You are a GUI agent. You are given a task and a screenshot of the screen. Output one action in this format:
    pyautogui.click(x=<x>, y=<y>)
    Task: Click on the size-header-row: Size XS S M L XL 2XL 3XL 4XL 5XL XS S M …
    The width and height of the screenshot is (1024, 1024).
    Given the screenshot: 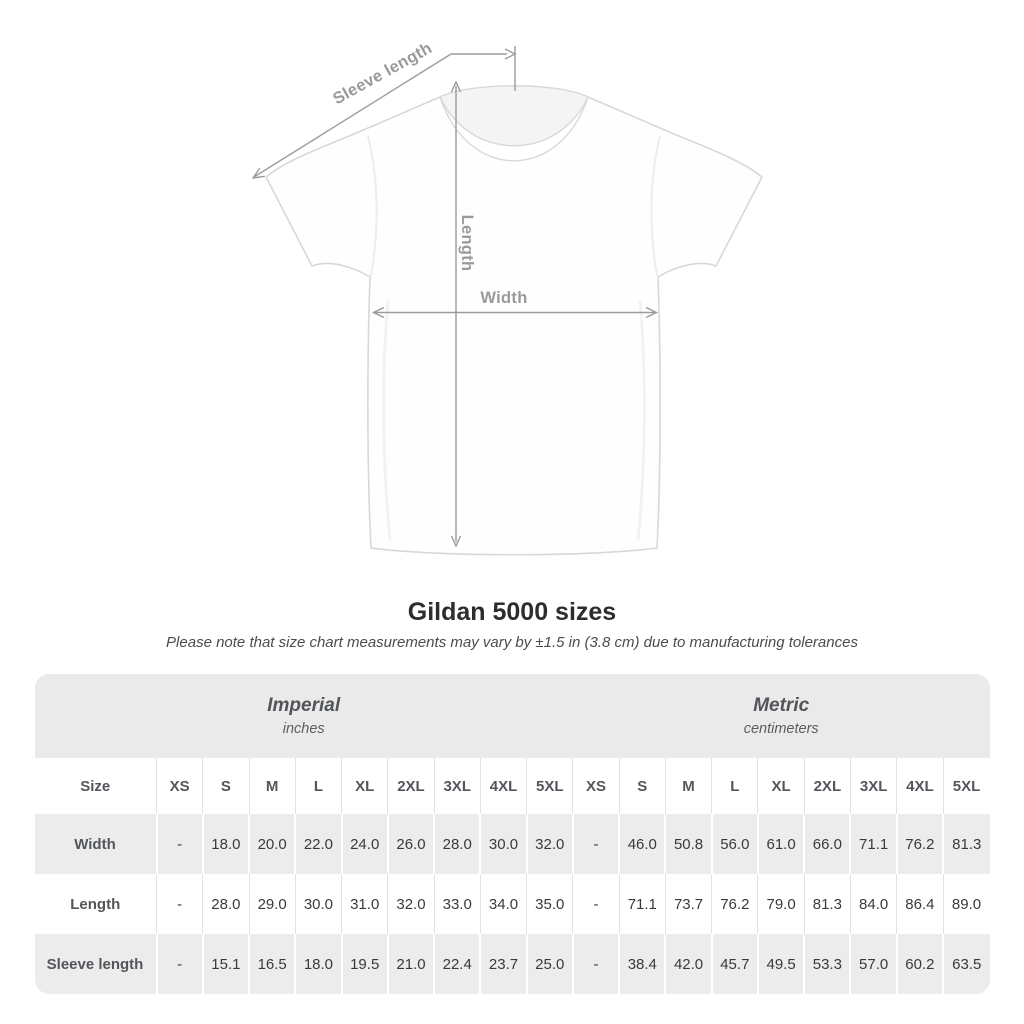 What is the action you would take?
    pyautogui.click(x=512, y=786)
    